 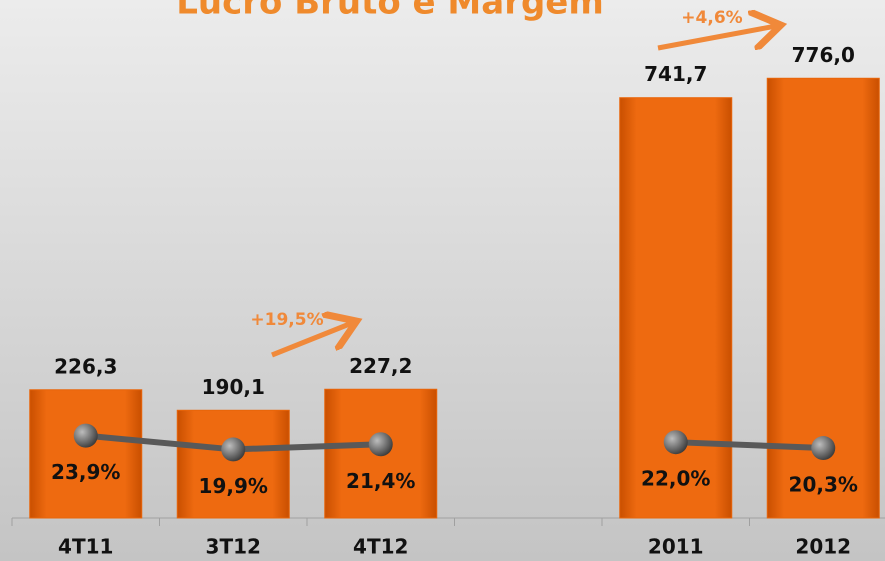 What do you see at coordinates (675, 74) in the screenshot?
I see `data-label: 741,7` at bounding box center [675, 74].